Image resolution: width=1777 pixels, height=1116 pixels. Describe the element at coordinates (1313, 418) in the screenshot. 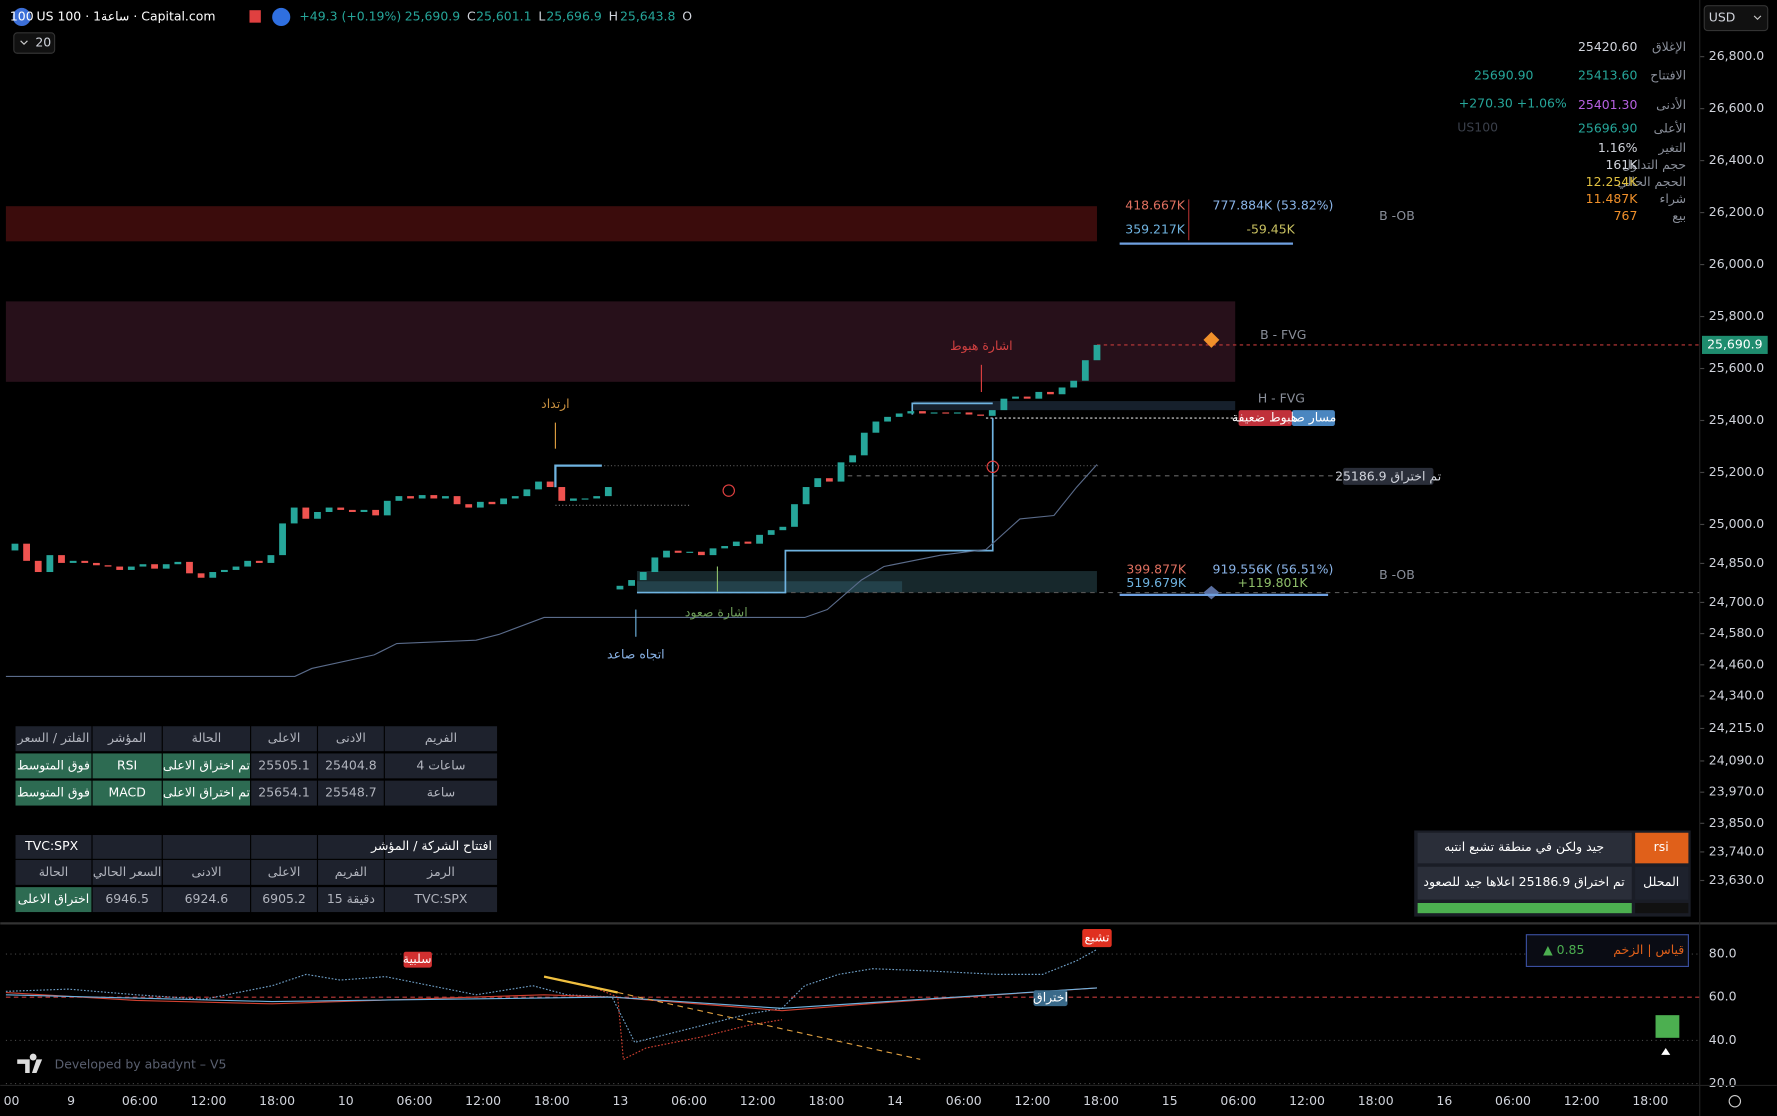

I see `label: مسار صا` at that location.